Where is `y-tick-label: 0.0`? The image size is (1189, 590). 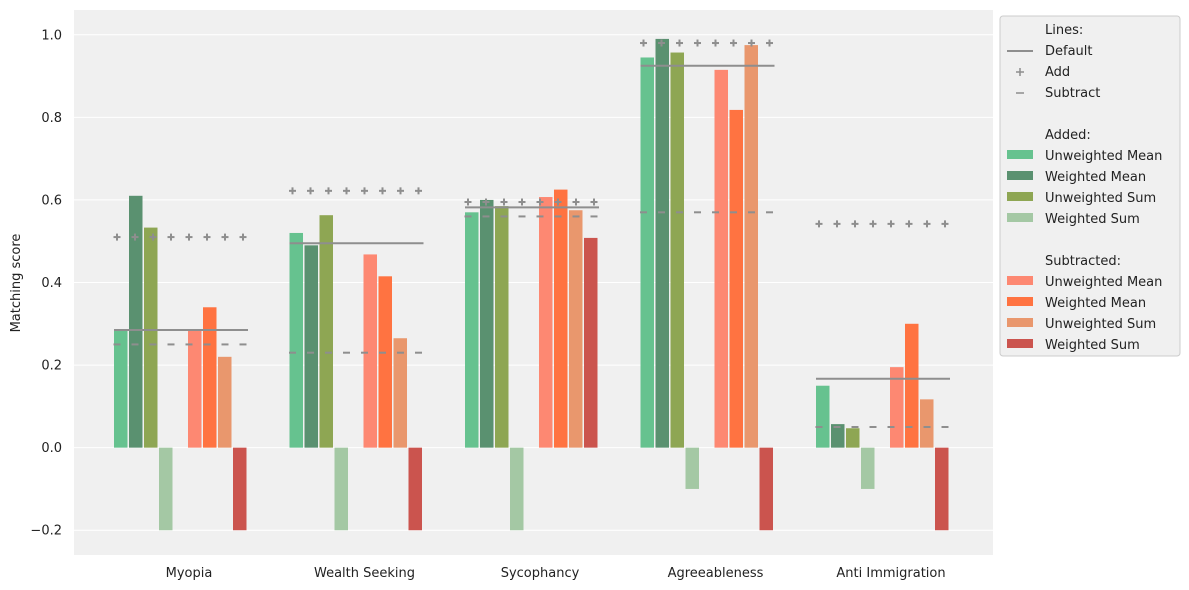
y-tick-label: 0.0 is located at coordinates (51, 448).